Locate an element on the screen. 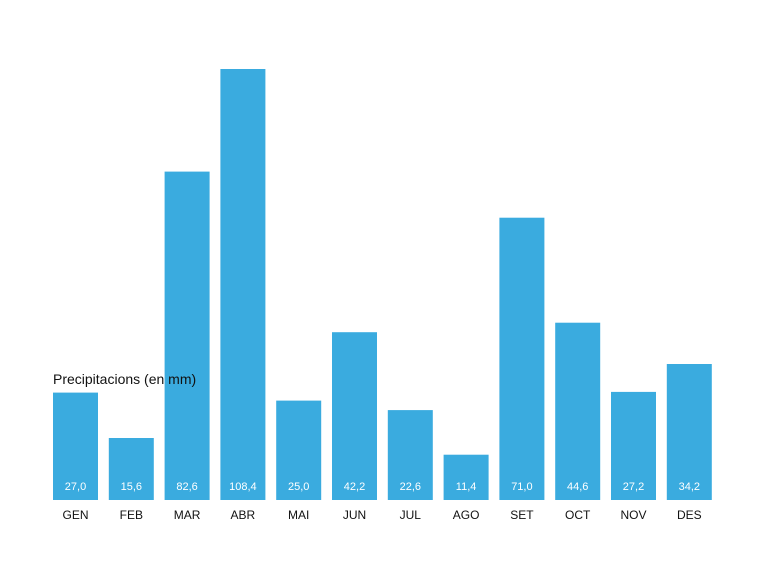  category-label-gen: GEN is located at coordinates (75, 515).